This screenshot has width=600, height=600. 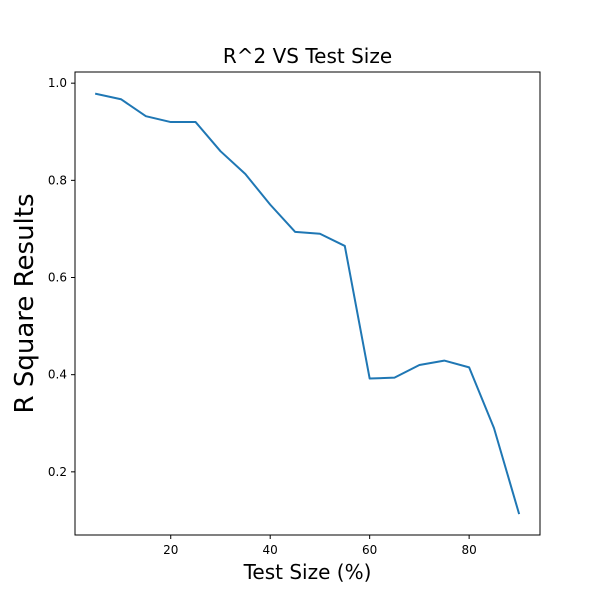 I want to click on y-tick-label: 0.8, so click(x=57, y=180).